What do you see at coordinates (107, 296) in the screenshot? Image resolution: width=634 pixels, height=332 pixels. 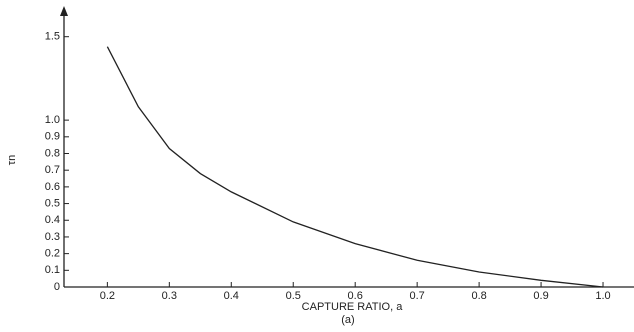 I see `x-tick-label: 0.2` at bounding box center [107, 296].